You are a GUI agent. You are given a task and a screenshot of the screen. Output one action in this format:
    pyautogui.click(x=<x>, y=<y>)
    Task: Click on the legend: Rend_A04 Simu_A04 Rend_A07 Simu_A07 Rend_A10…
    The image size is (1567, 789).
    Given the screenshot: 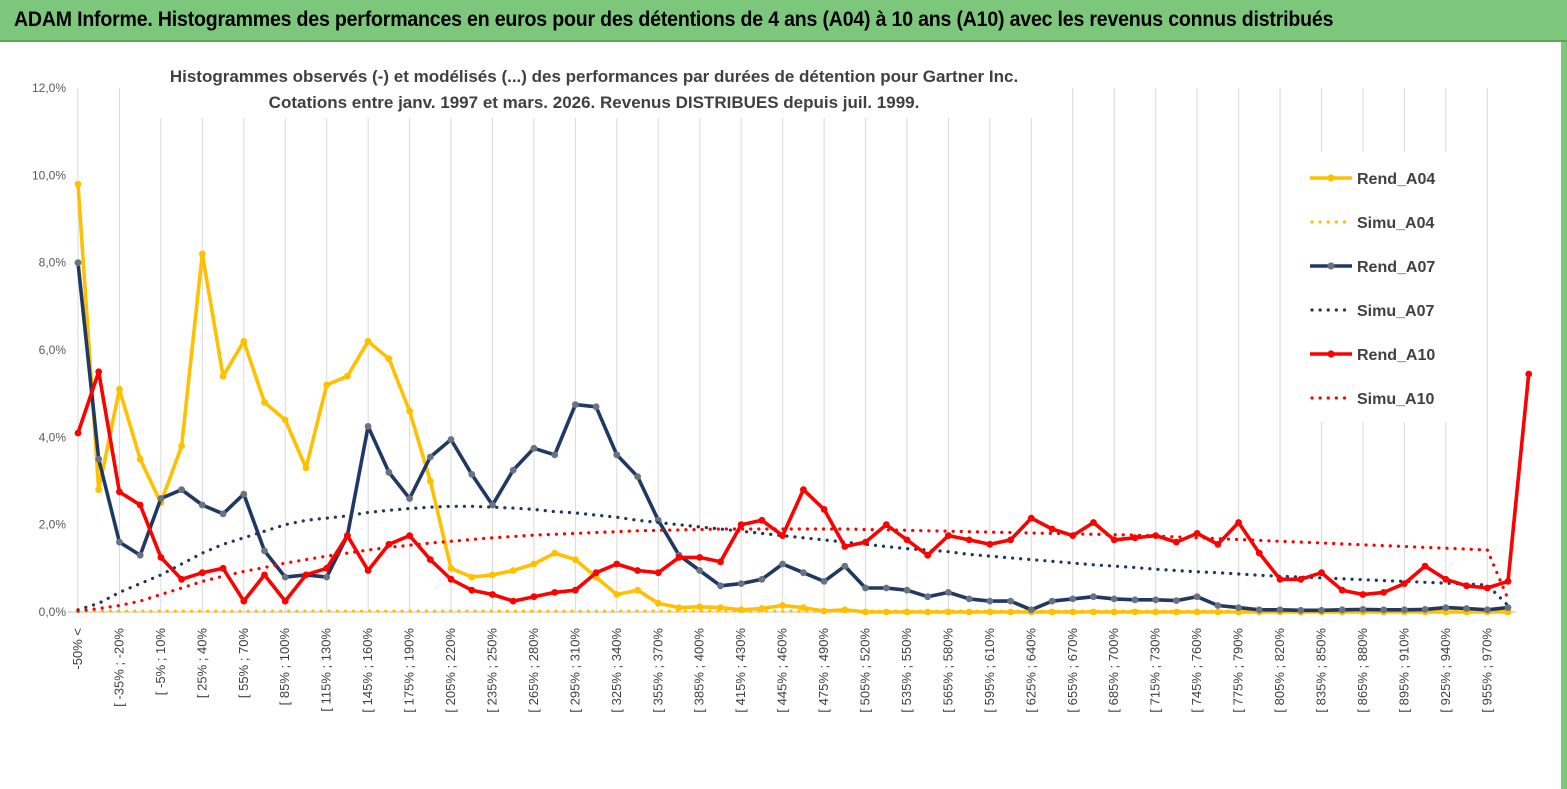 What is the action you would take?
    pyautogui.click(x=1372, y=289)
    